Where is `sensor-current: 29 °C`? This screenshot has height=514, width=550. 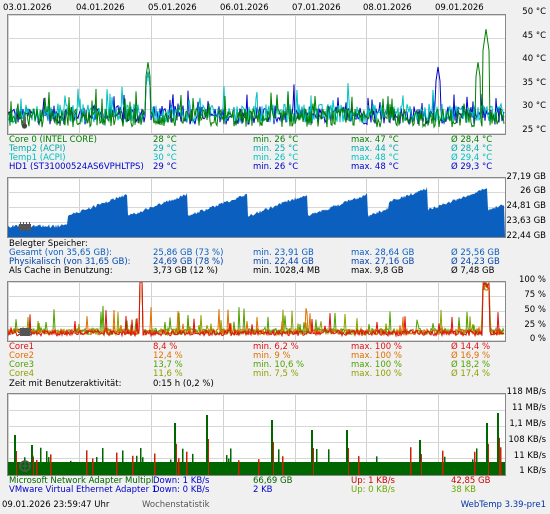
sensor-current: 29 °C is located at coordinates (165, 149).